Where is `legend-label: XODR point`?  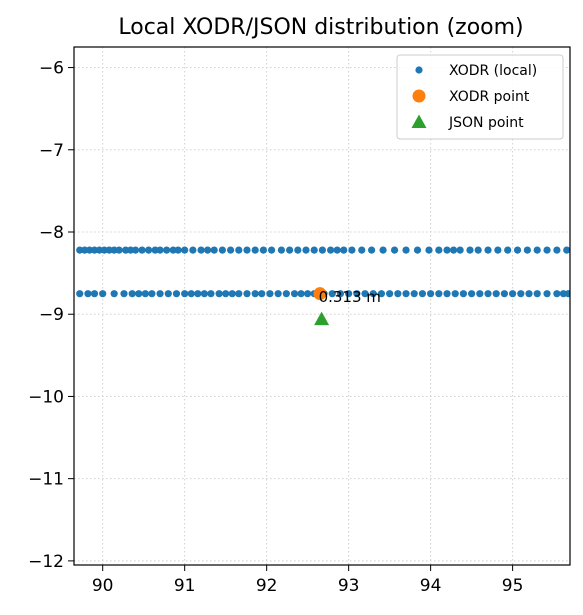 legend-label: XODR point is located at coordinates (489, 97).